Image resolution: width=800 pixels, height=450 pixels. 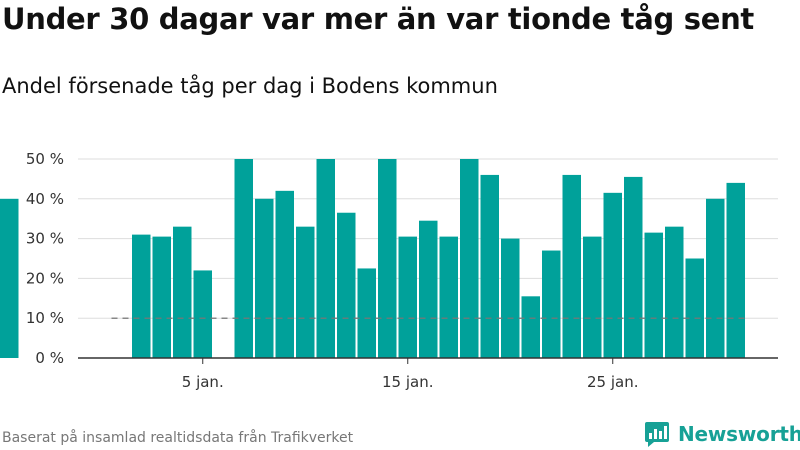 What do you see at coordinates (45, 199) in the screenshot?
I see `y-tick-label: 40 %` at bounding box center [45, 199].